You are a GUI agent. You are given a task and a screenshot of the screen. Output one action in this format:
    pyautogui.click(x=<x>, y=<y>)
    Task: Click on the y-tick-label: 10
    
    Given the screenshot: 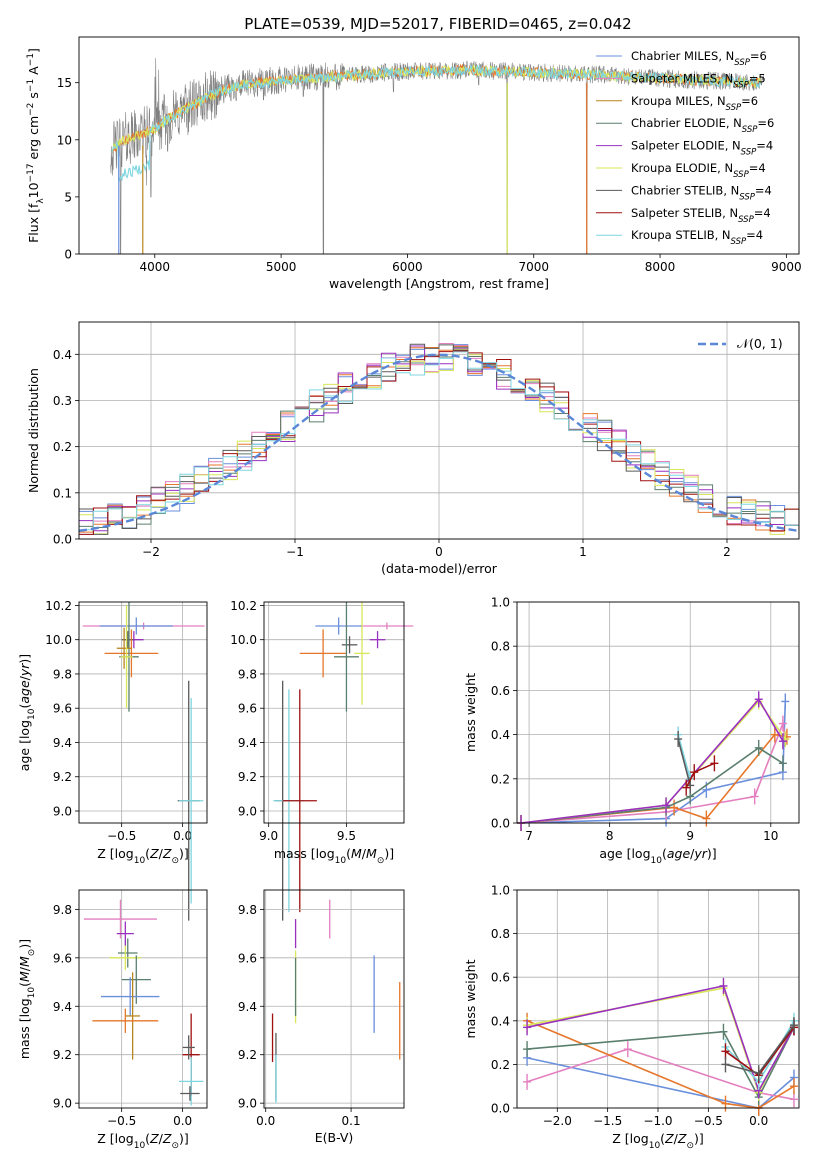 What is the action you would take?
    pyautogui.click(x=64, y=140)
    